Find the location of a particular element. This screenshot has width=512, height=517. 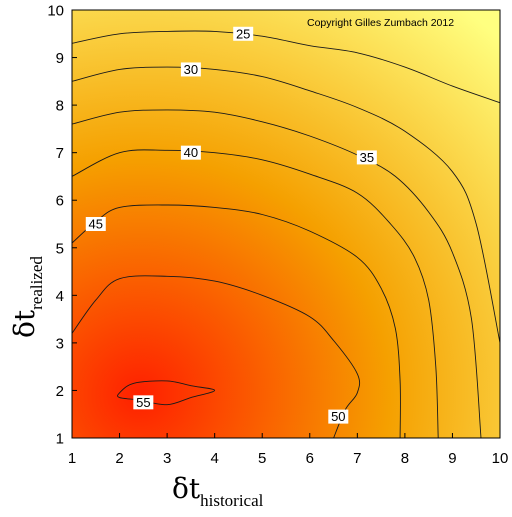

y-tick-label-9: 9 is located at coordinates (60, 58).